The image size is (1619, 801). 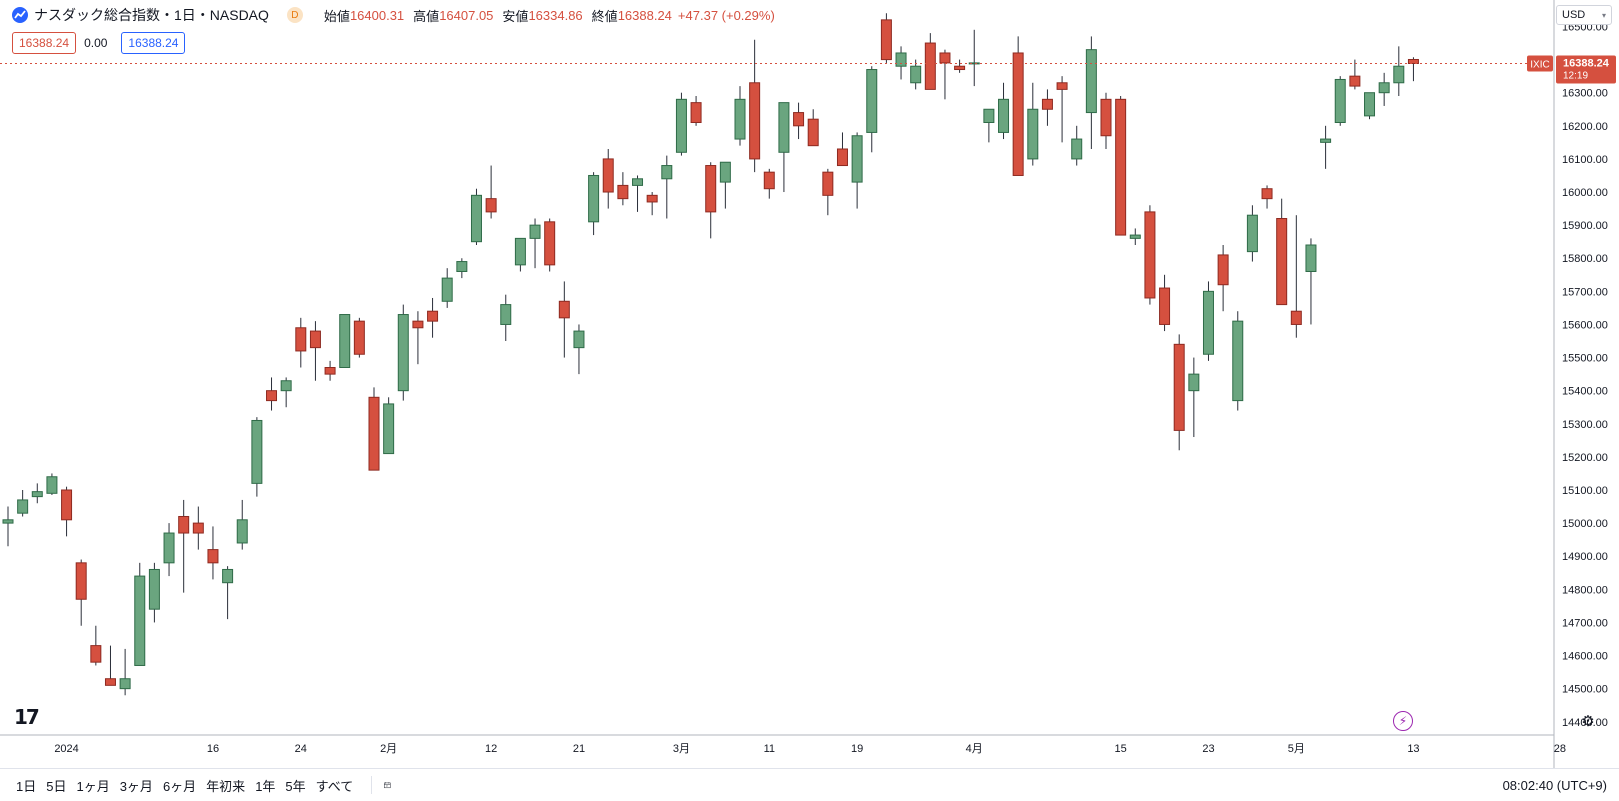 I want to click on footer-toolbar: 1日 5日 1ヶ月 3ヶ月 6ヶ月 年初来 1年 5年 すべて 08:02:40 (UTC+9), so click(x=809, y=784).